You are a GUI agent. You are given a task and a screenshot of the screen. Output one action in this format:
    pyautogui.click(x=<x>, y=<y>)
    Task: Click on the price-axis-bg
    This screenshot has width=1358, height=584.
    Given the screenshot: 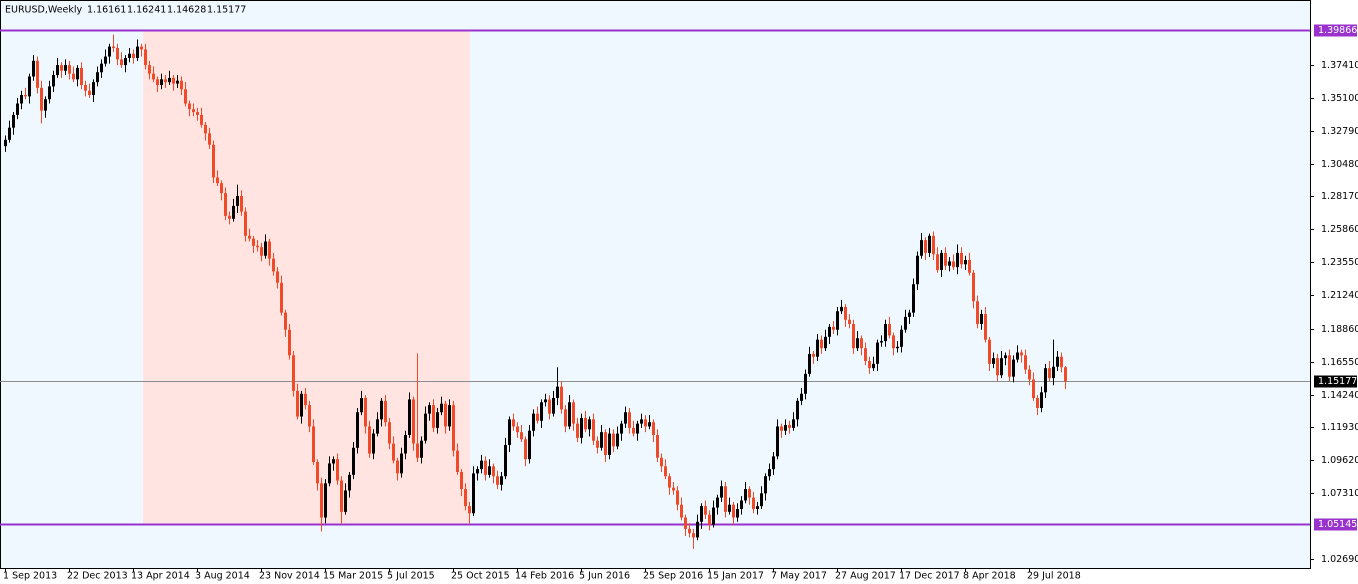 What is the action you would take?
    pyautogui.click(x=1334, y=292)
    